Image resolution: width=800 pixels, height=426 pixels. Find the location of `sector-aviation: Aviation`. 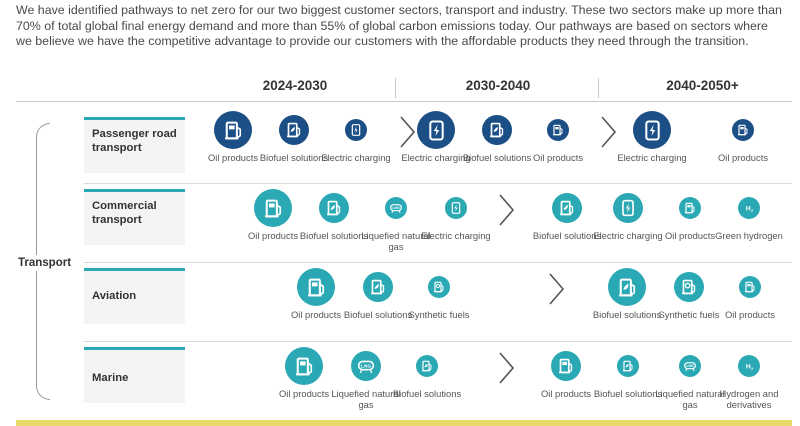

sector-aviation: Aviation is located at coordinates (134, 296).